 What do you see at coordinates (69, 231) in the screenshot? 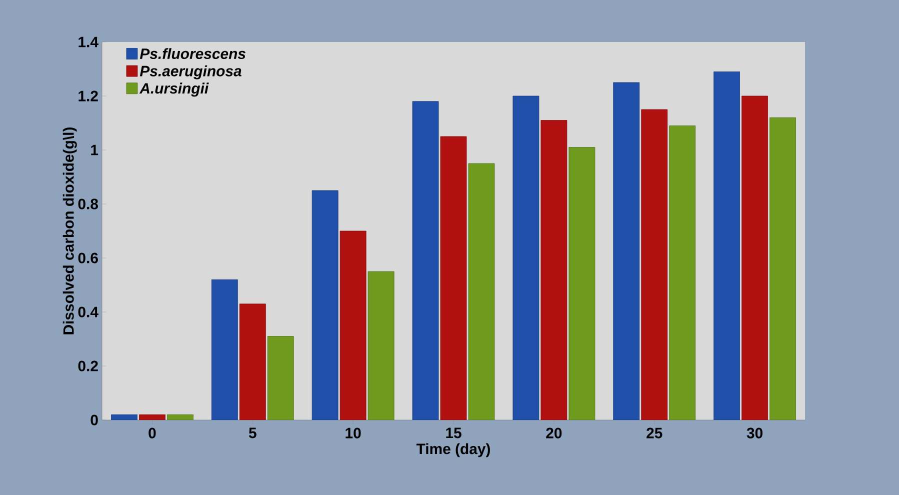
I see `y-axis-title: Dissolved carbon dioxide(g\l)` at bounding box center [69, 231].